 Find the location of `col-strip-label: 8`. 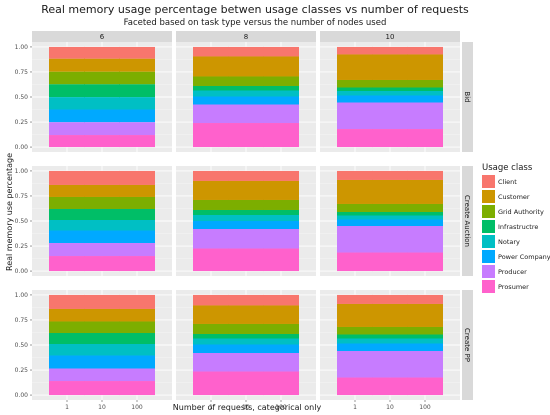

col-strip-label: 8 is located at coordinates (246, 37).